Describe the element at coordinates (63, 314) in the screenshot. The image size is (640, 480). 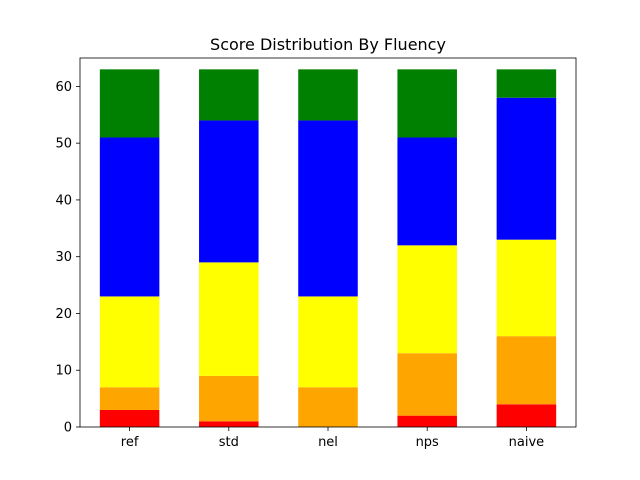
I see `y-tick-label-20: 20` at that location.